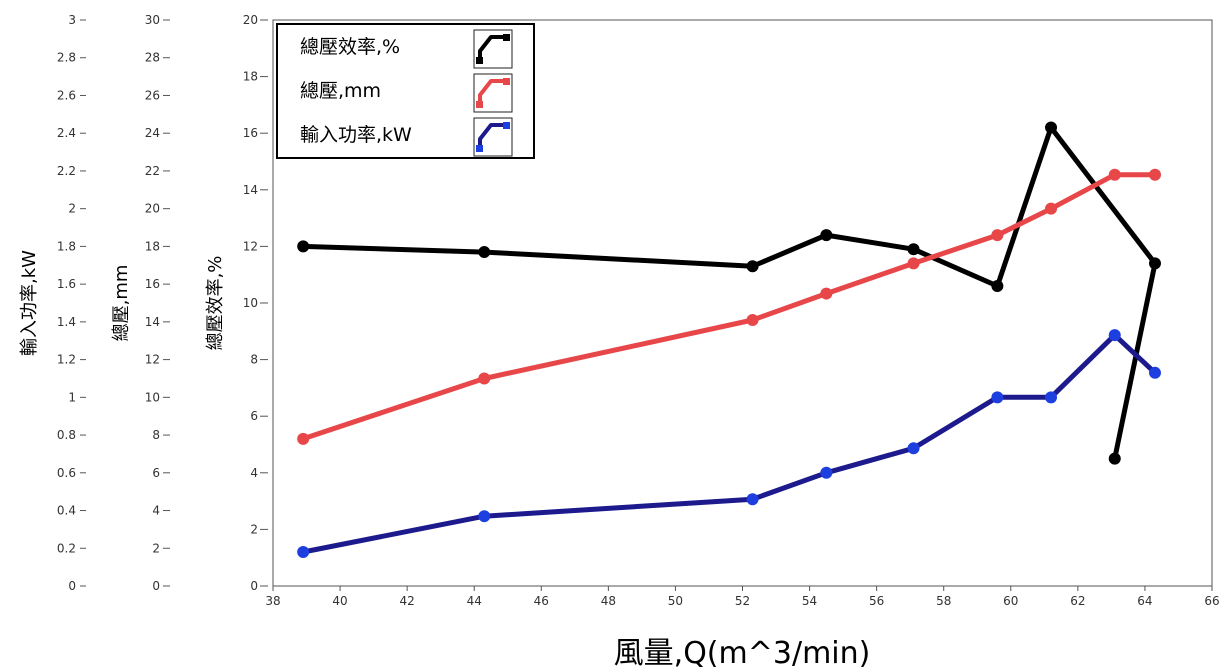  Describe the element at coordinates (152, 284) in the screenshot. I see `pressure-tick-label: 16` at that location.